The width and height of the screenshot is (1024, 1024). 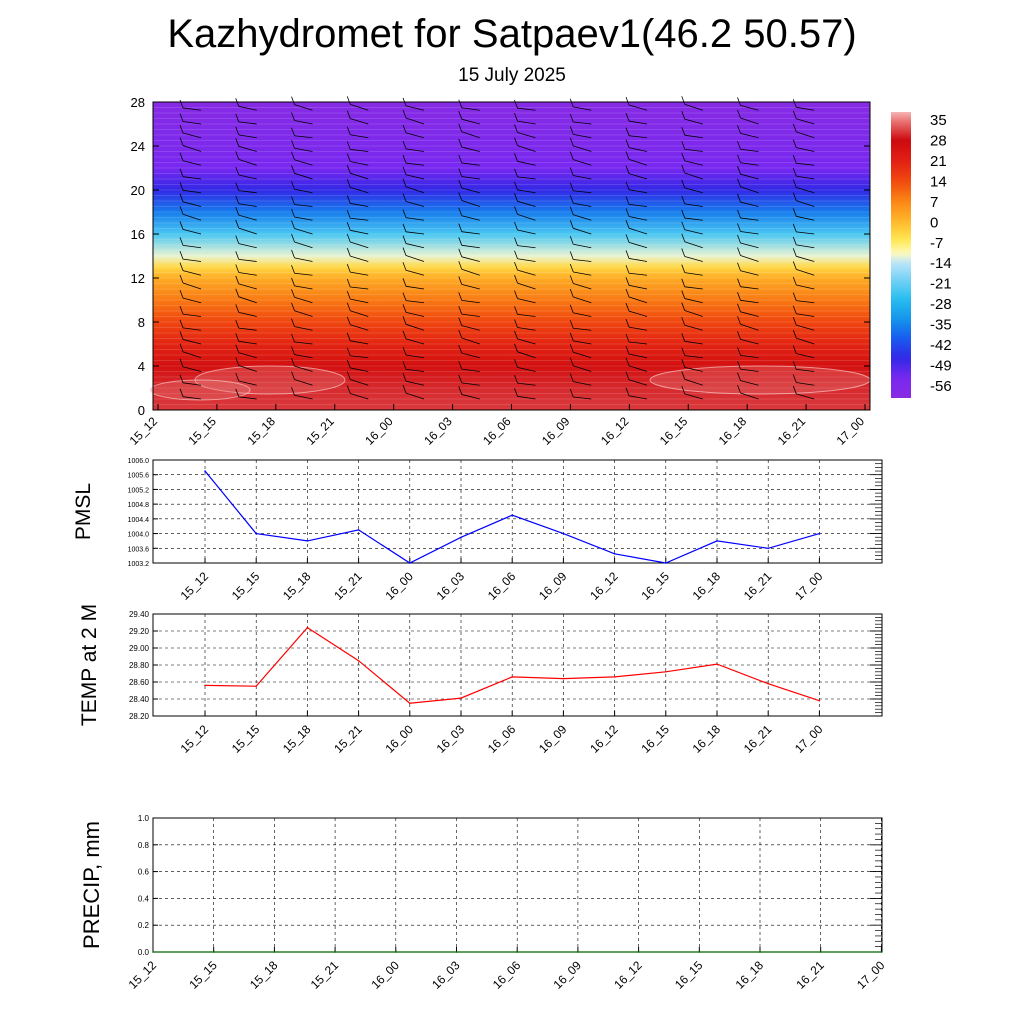 I want to click on colorbar-label: -42, so click(x=941, y=345).